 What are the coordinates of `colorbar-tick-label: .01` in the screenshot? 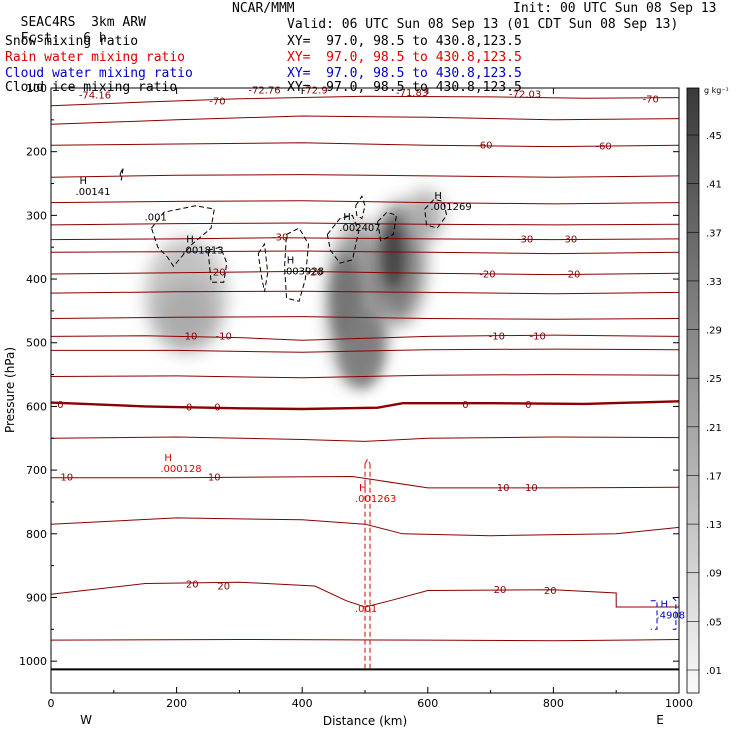 It's located at (714, 671).